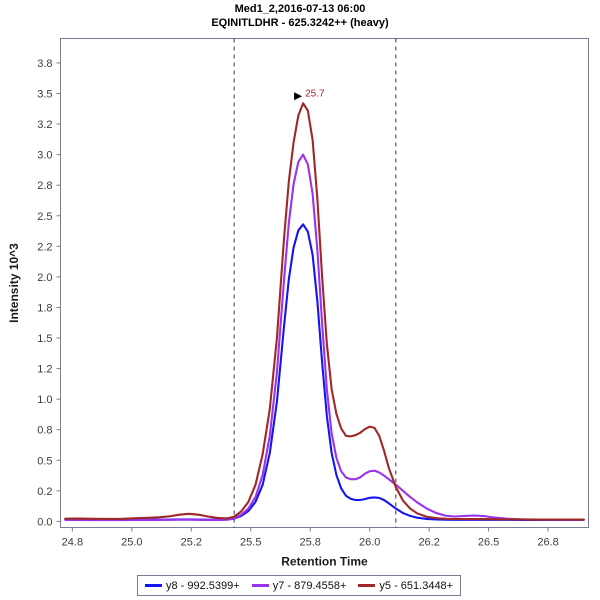 This screenshot has width=600, height=600. What do you see at coordinates (44, 125) in the screenshot?
I see `y-axis-tick-label: 3.2` at bounding box center [44, 125].